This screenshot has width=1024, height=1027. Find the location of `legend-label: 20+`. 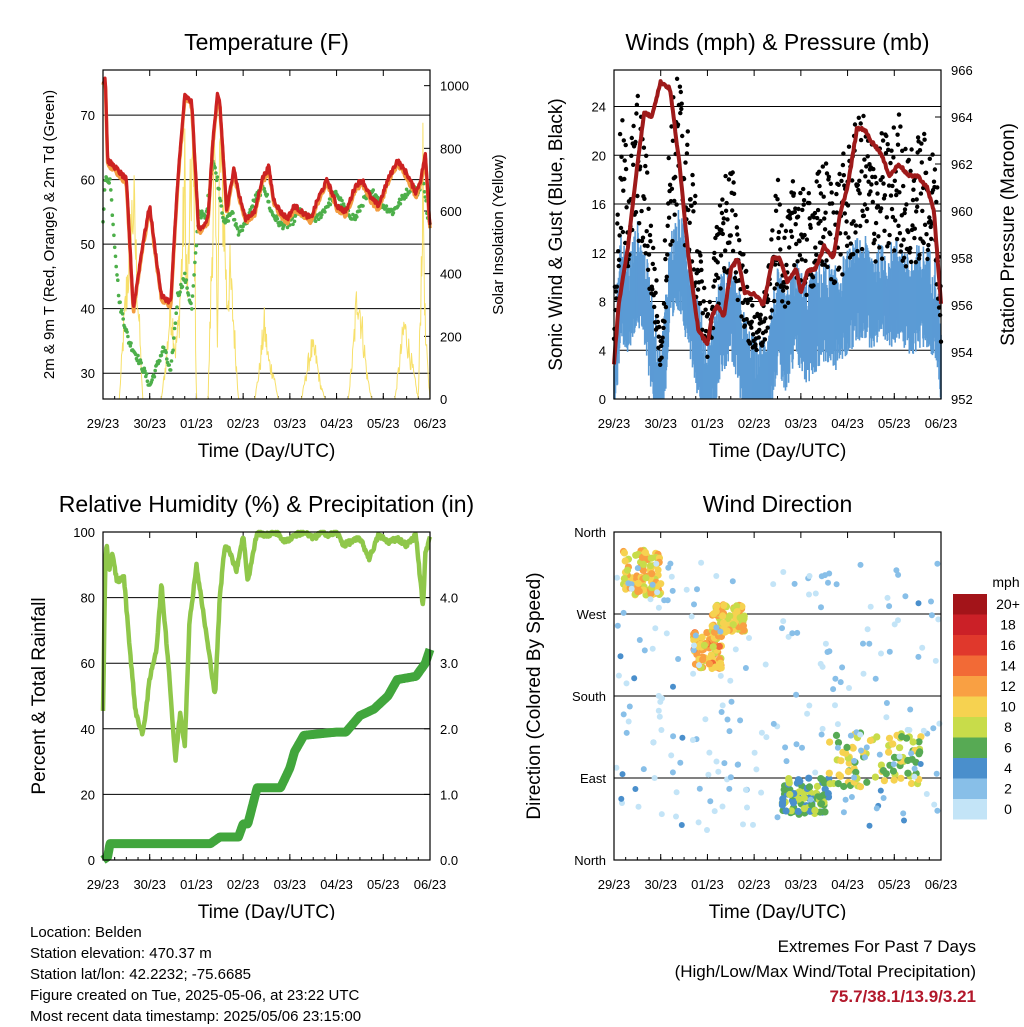

legend-label: 20+ is located at coordinates (1008, 604).